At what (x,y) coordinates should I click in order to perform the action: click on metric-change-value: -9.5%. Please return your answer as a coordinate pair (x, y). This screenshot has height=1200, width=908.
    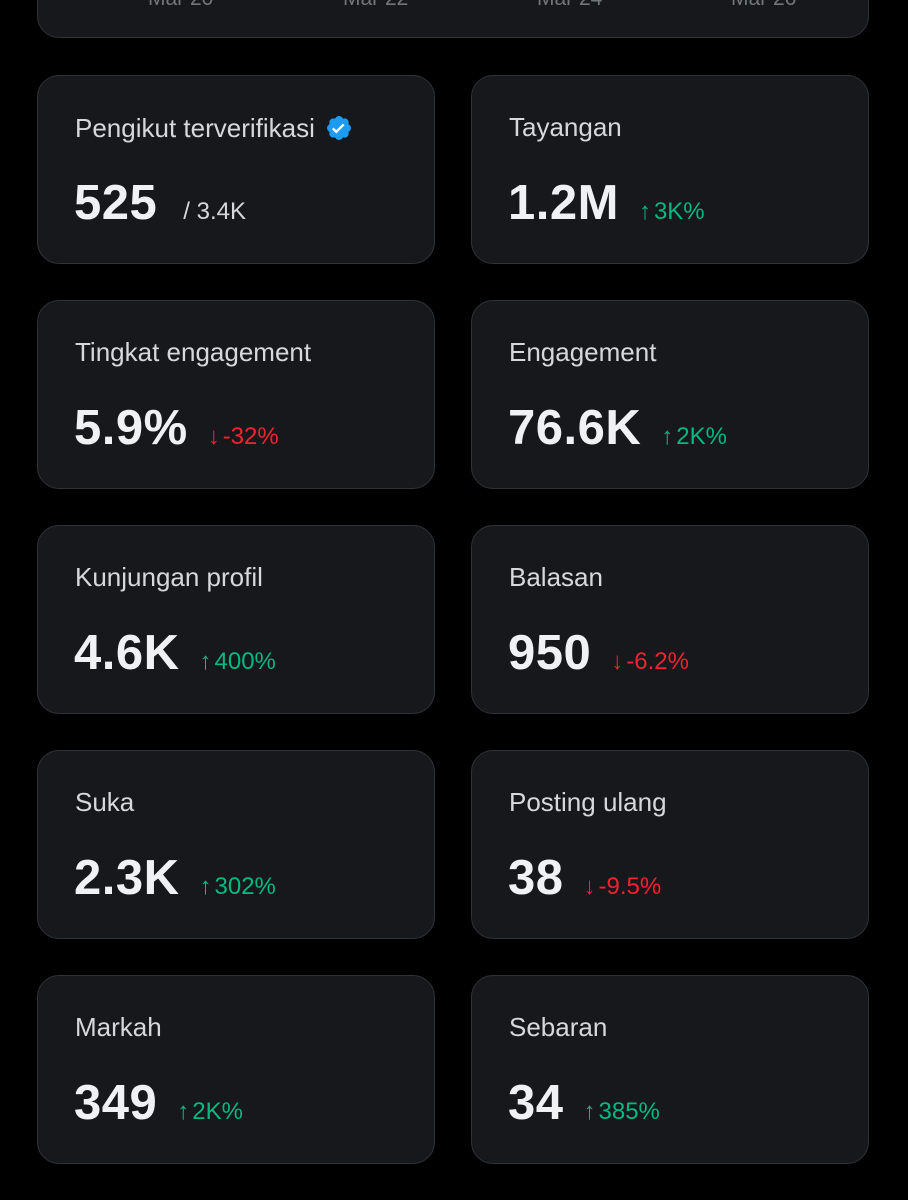
    Looking at the image, I should click on (630, 886).